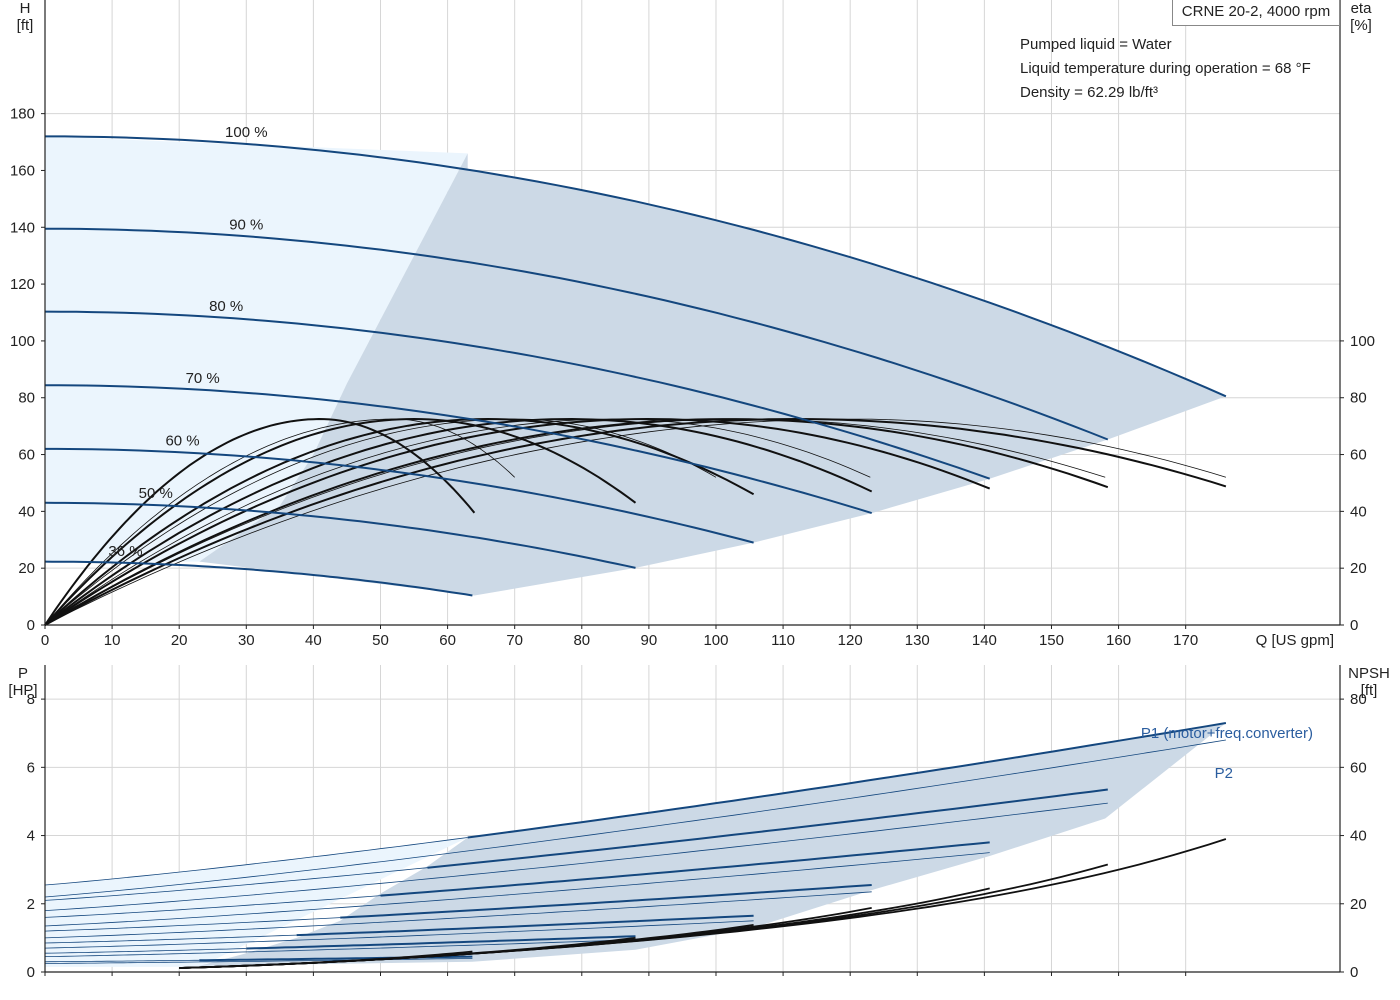 Image resolution: width=1400 pixels, height=1000 pixels. Describe the element at coordinates (1358, 511) in the screenshot. I see `eta-tick-label: 40` at that location.